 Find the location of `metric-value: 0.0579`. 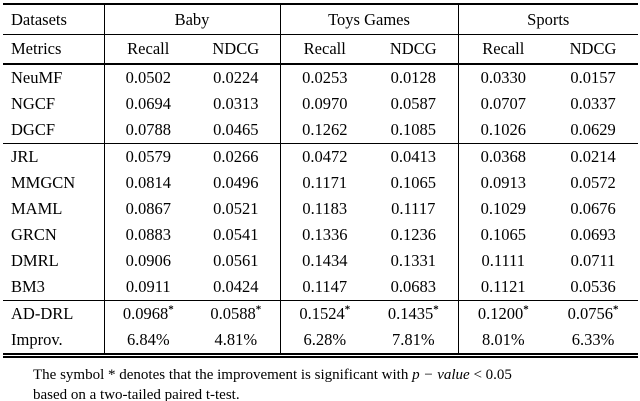

metric-value: 0.0579 is located at coordinates (148, 156).